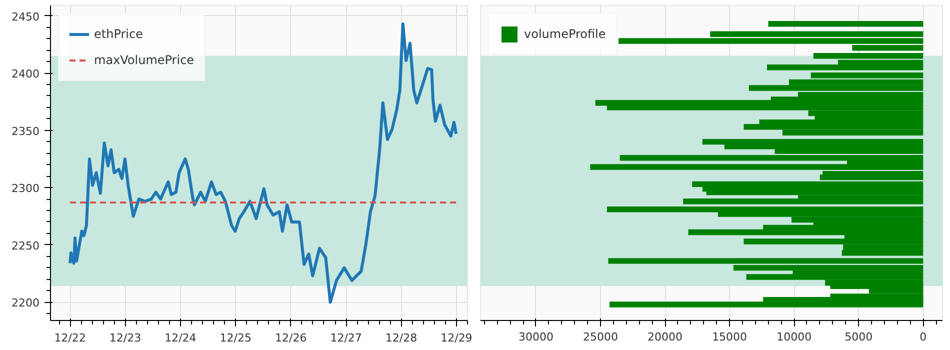  What do you see at coordinates (456, 338) in the screenshot?
I see `x-tick-label: 12/29` at bounding box center [456, 338].